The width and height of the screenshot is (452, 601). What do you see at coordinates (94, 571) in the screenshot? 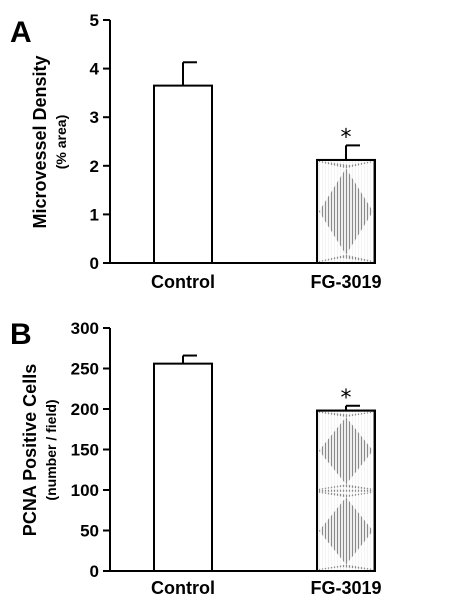
I see `y-tick-label-b: 0` at bounding box center [94, 571].